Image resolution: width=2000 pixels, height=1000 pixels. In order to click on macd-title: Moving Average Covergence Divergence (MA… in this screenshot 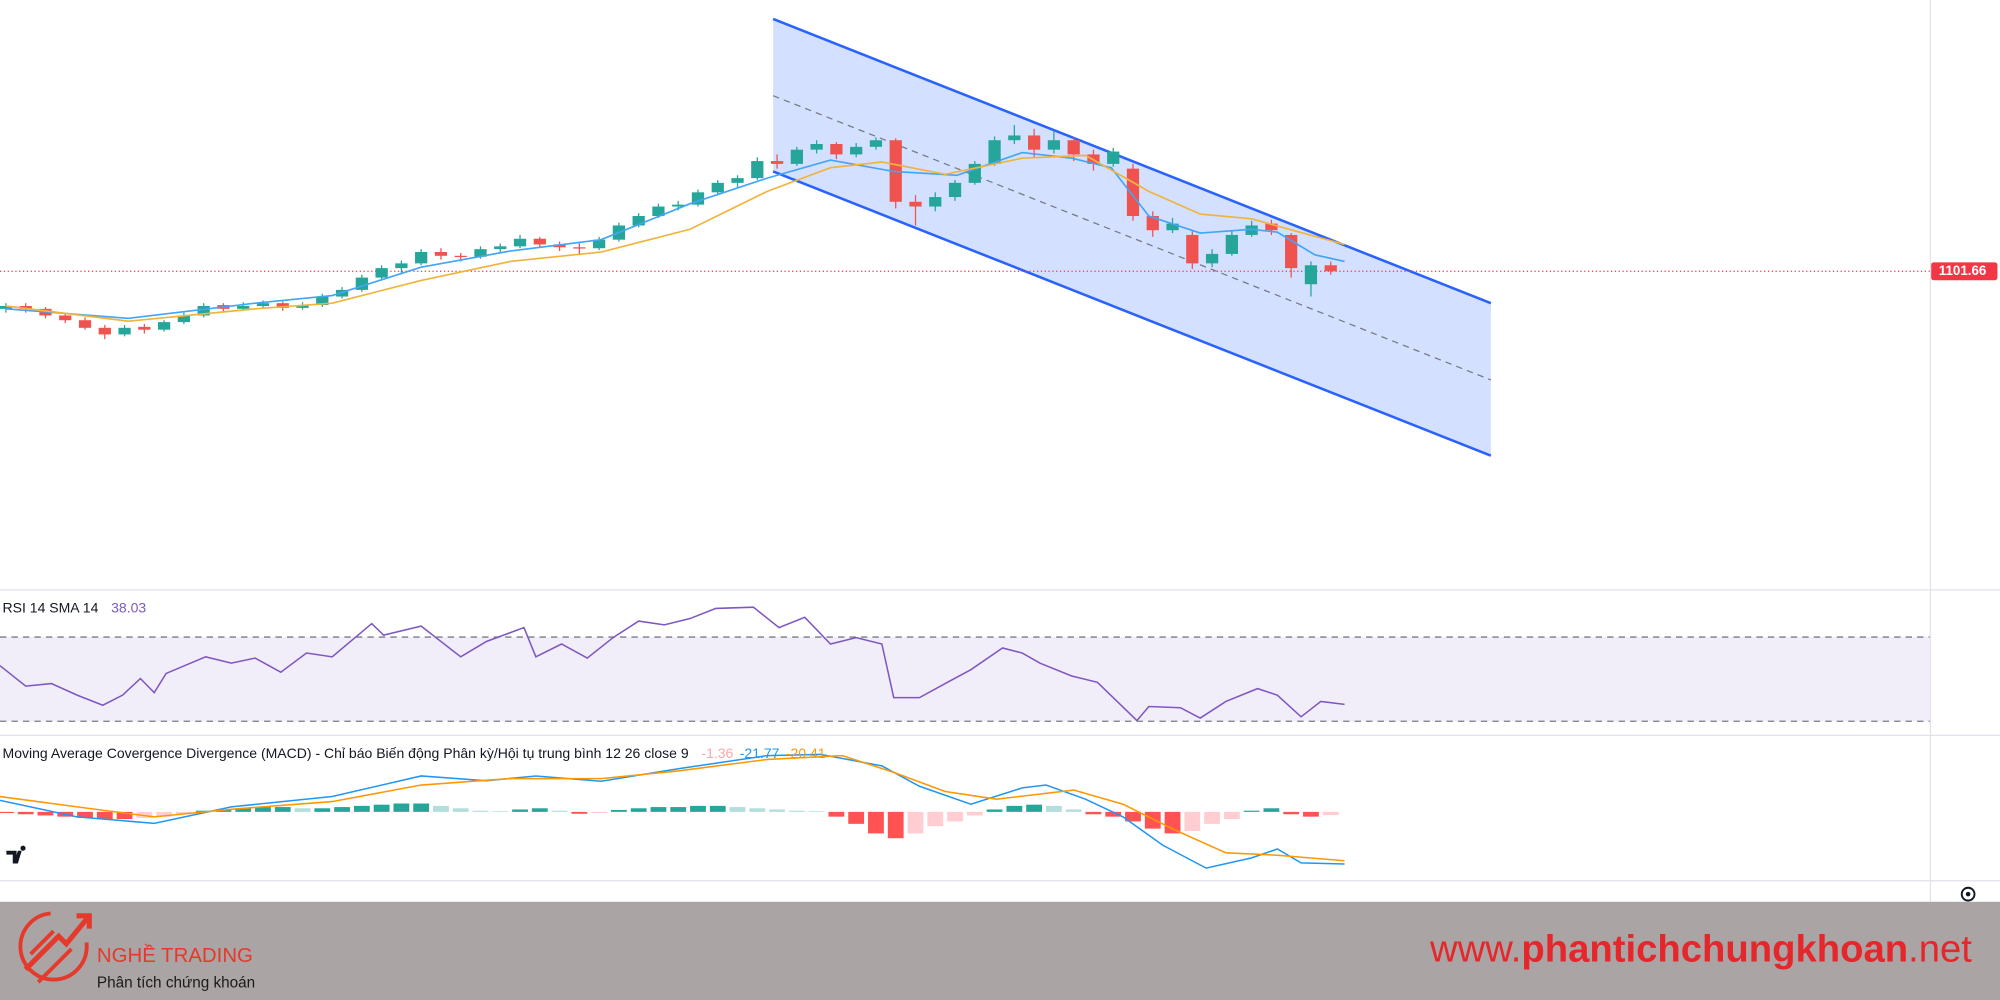, I will do `click(346, 753)`.